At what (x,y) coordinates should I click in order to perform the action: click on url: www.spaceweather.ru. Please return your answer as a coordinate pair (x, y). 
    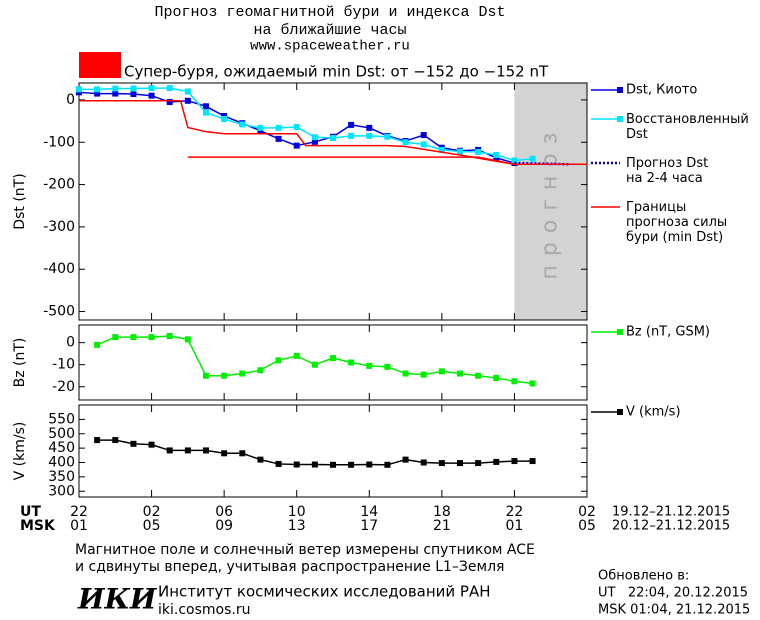
    Looking at the image, I should click on (330, 47).